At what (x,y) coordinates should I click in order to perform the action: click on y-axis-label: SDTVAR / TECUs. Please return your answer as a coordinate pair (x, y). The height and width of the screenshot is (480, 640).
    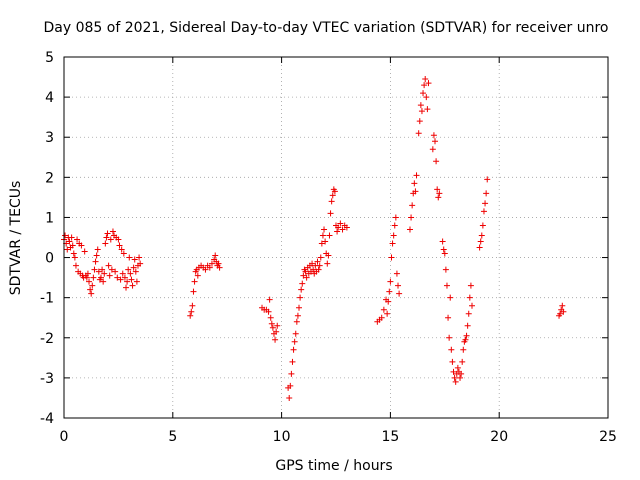
    Looking at the image, I should click on (16, 238).